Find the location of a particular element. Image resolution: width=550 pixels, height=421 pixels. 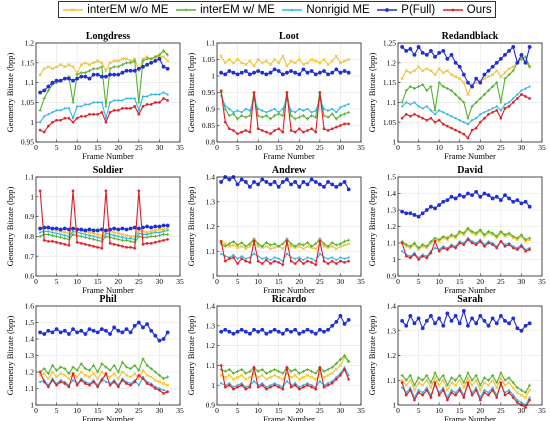

y-tick-label: 1.2 is located at coordinates (211, 226).